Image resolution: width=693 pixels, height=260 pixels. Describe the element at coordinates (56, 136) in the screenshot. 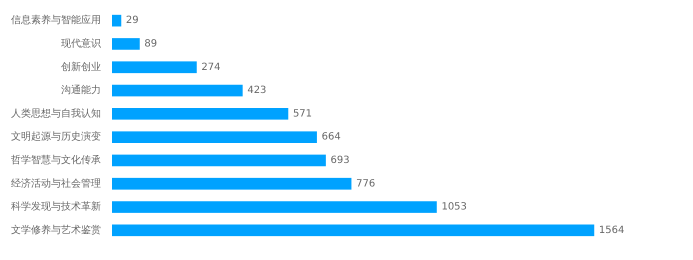

I see `y-tick-label: 文明起源与历史演变` at that location.